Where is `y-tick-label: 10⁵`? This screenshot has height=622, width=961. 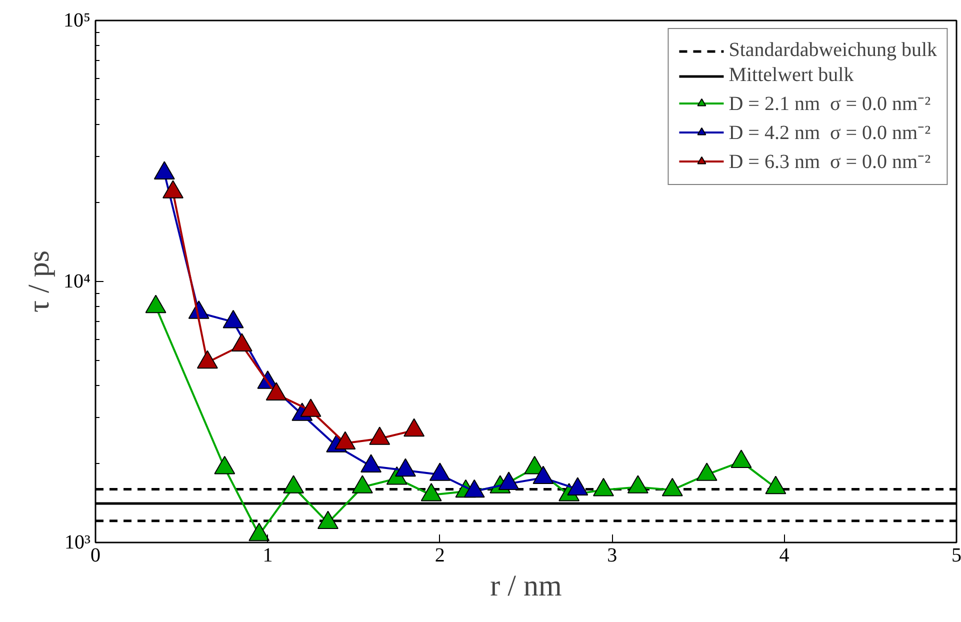 y-tick-label: 10⁵ is located at coordinates (77, 21).